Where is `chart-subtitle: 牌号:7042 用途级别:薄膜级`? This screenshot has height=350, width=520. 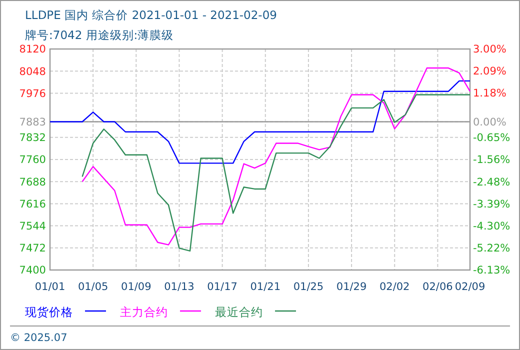 chart-subtitle: 牌号:7042 用途级别:薄膜级 is located at coordinates (99, 35).